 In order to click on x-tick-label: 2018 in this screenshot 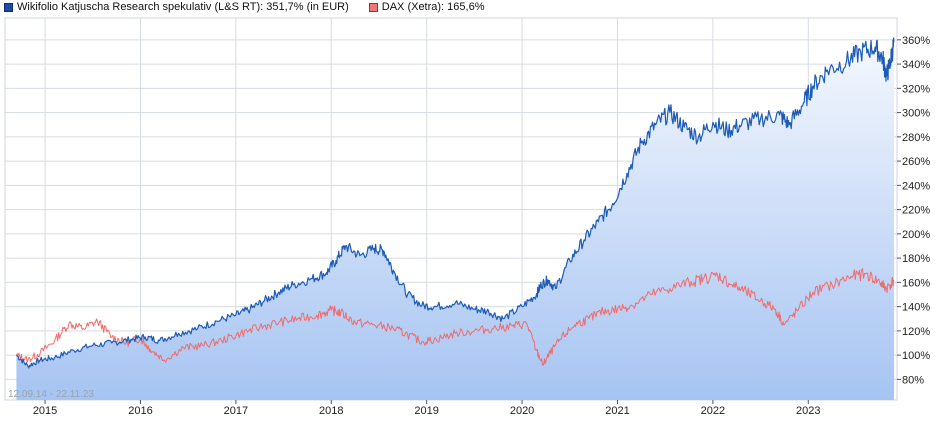, I will do `click(331, 411)`.